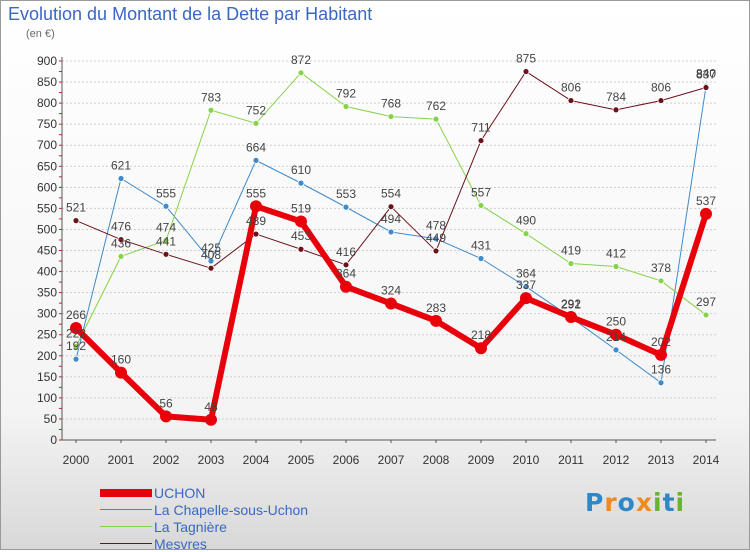  Describe the element at coordinates (436, 308) in the screenshot. I see `data-label: 283` at that location.